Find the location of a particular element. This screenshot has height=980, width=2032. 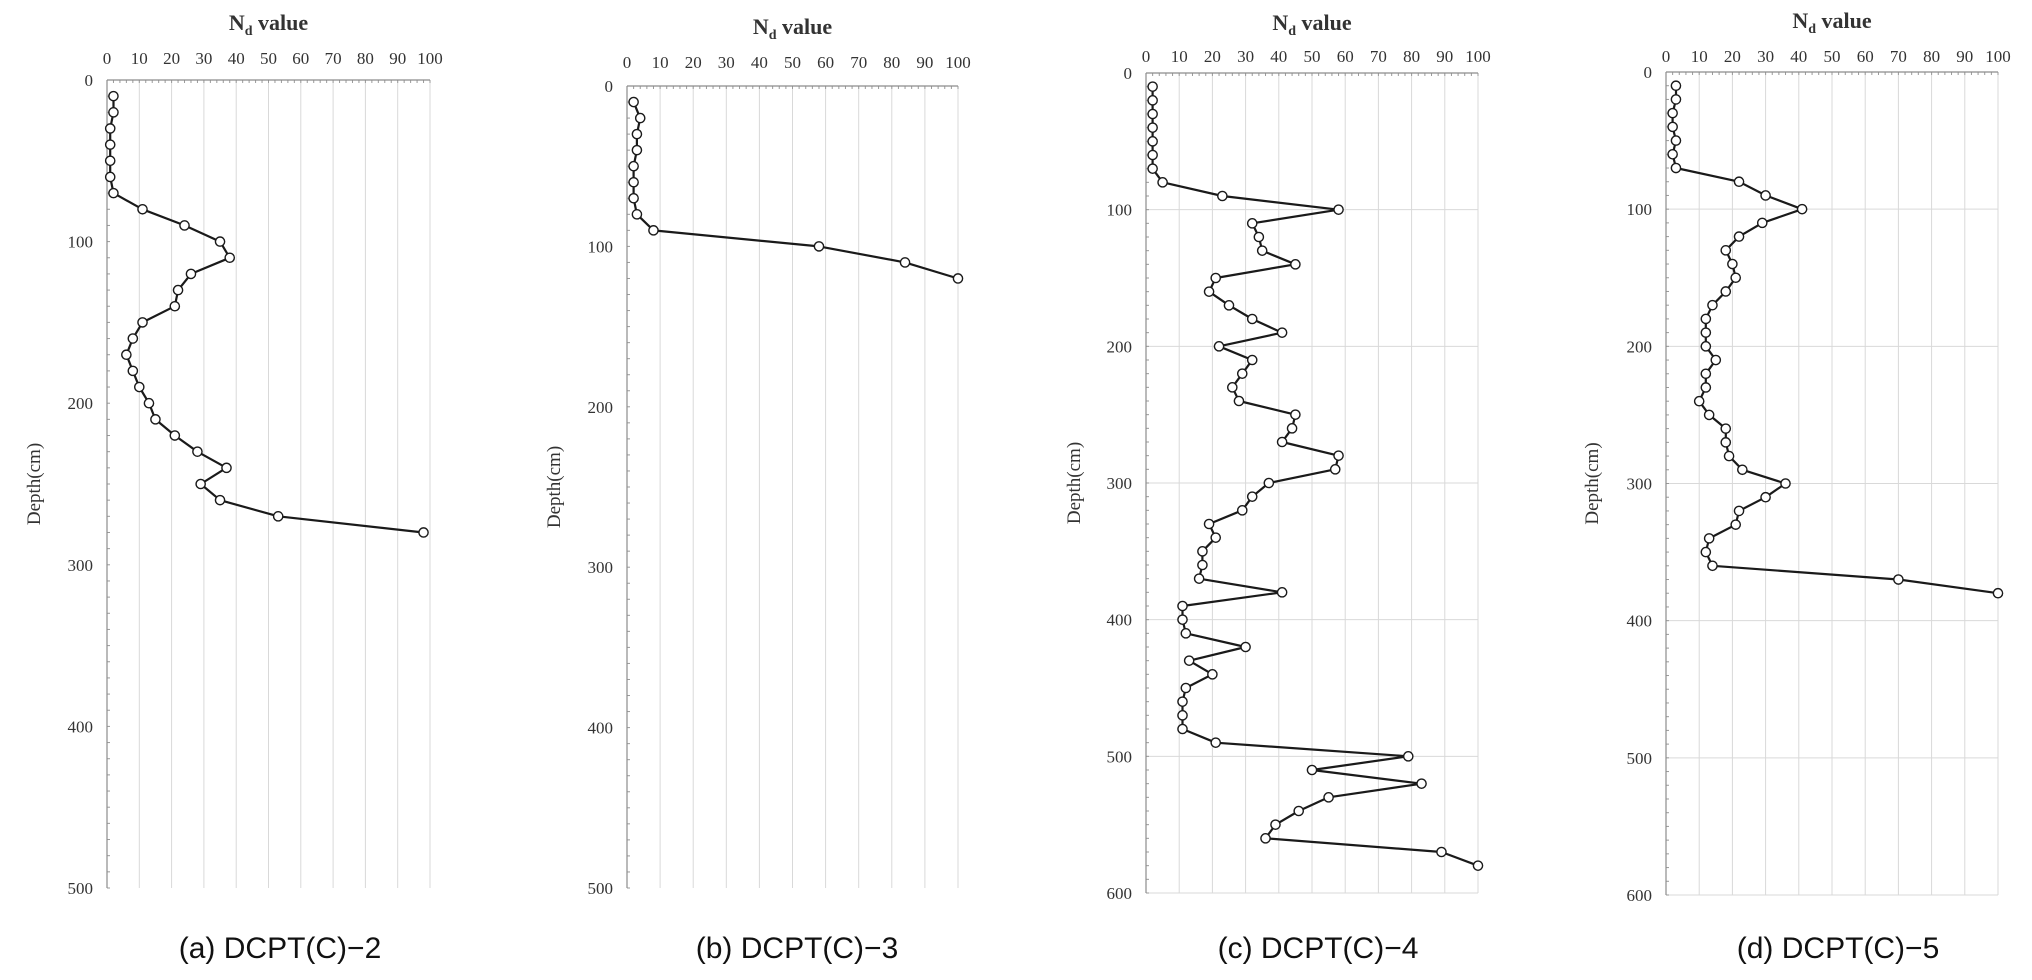

panel-caption: (b) DCPT(C)−3 is located at coordinates (797, 948).